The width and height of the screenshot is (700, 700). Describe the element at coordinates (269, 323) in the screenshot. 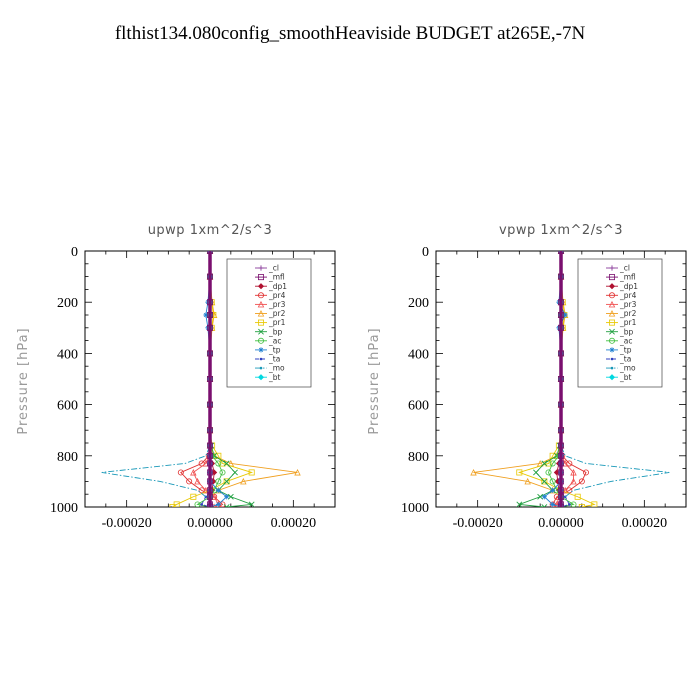

I see `legend-box` at that location.